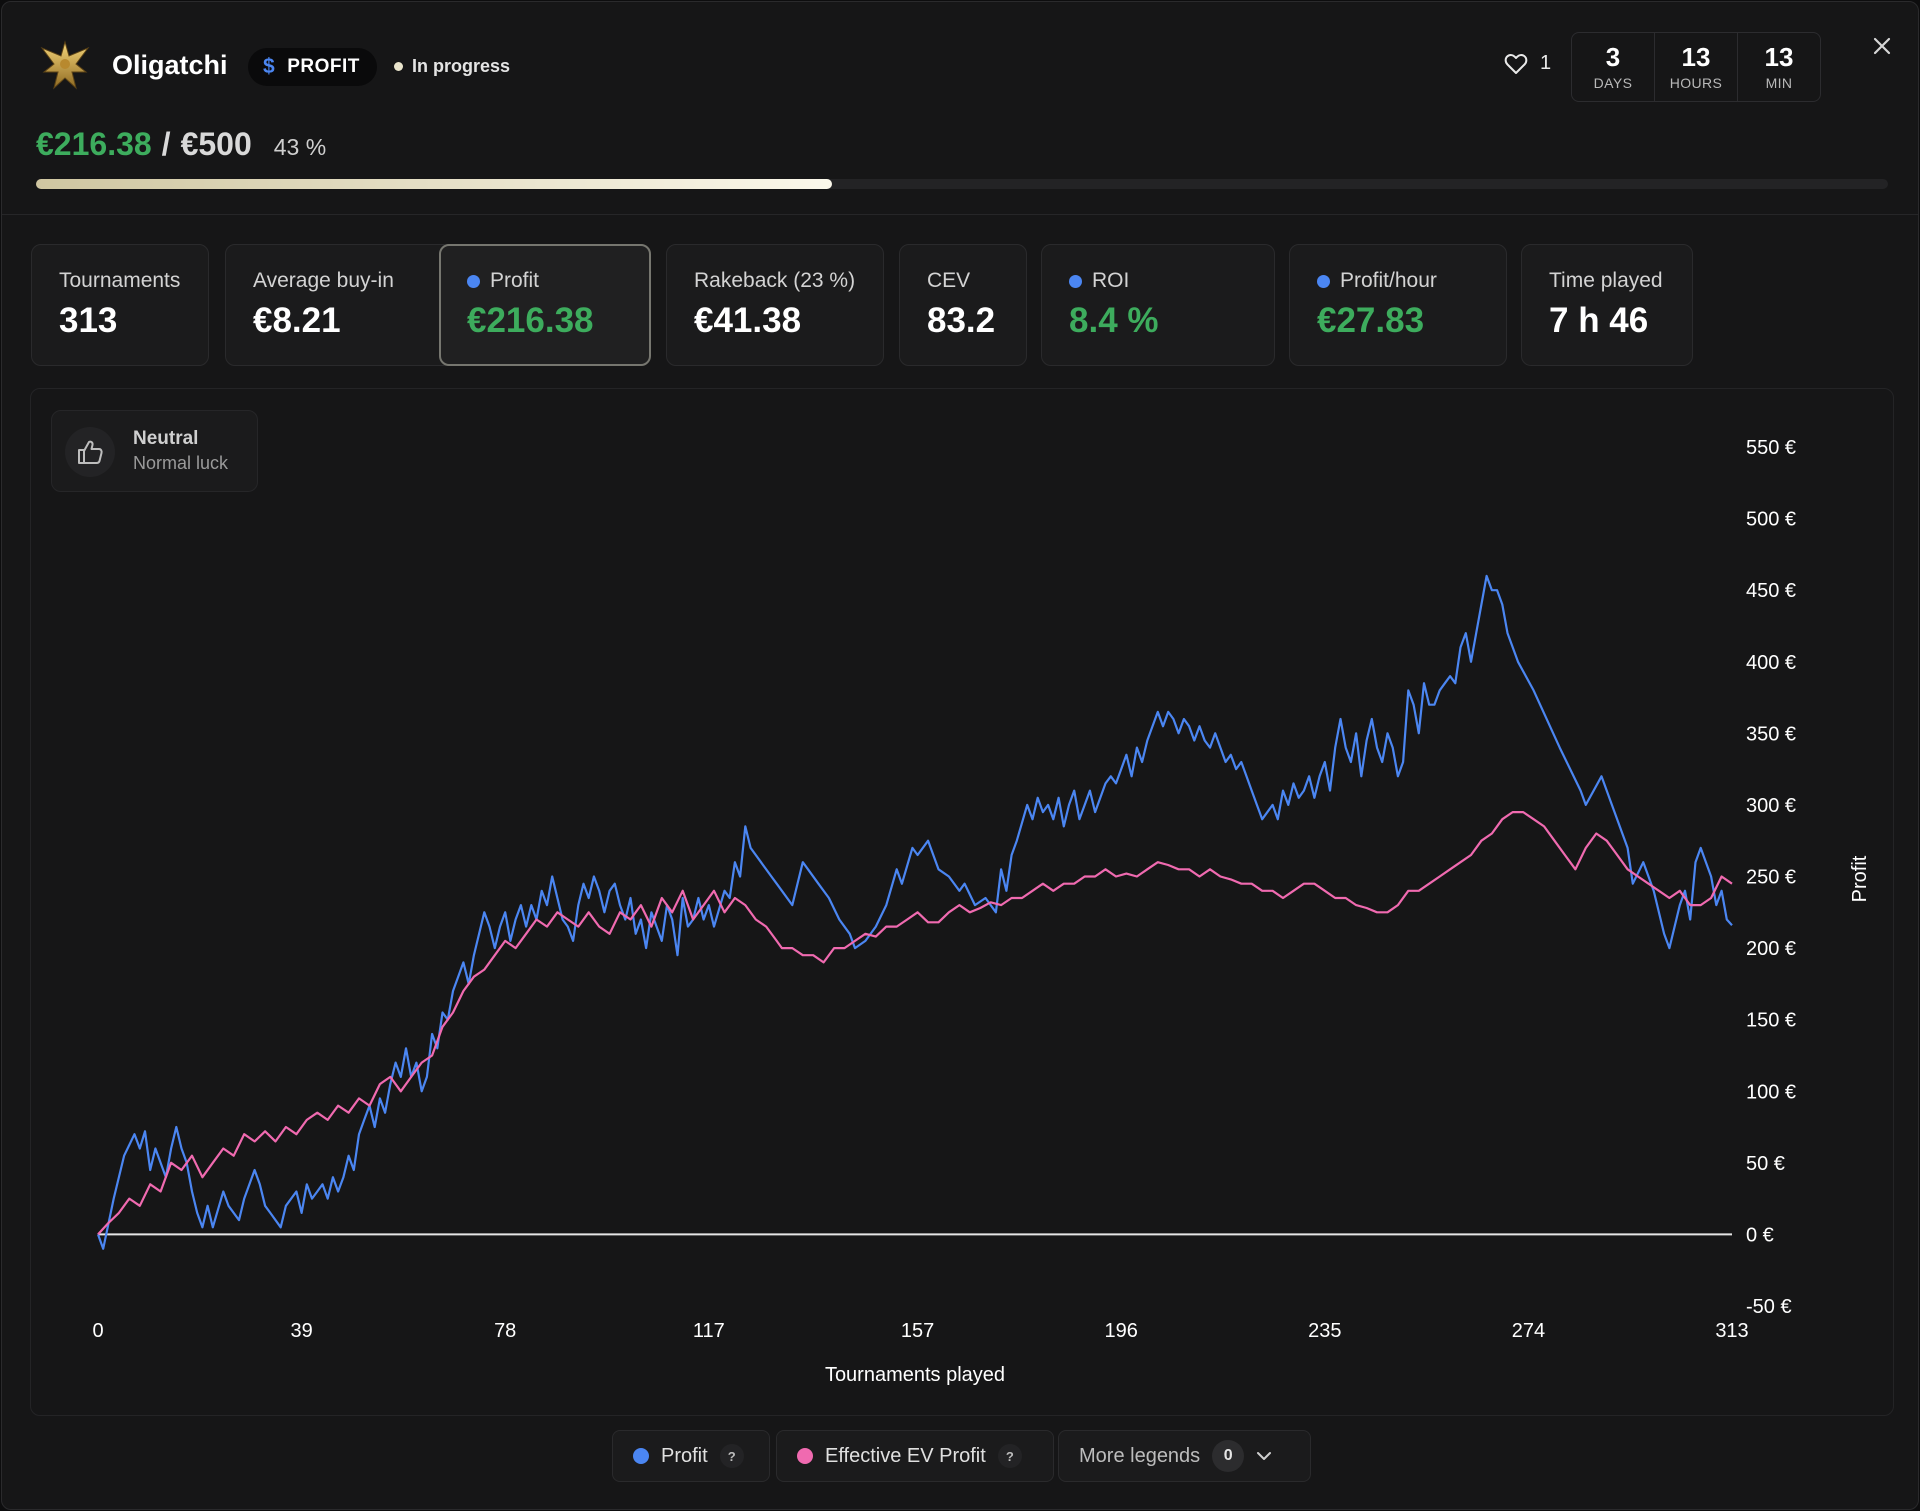 The image size is (1920, 1511). I want to click on x-tick-label: 235, so click(1324, 1331).